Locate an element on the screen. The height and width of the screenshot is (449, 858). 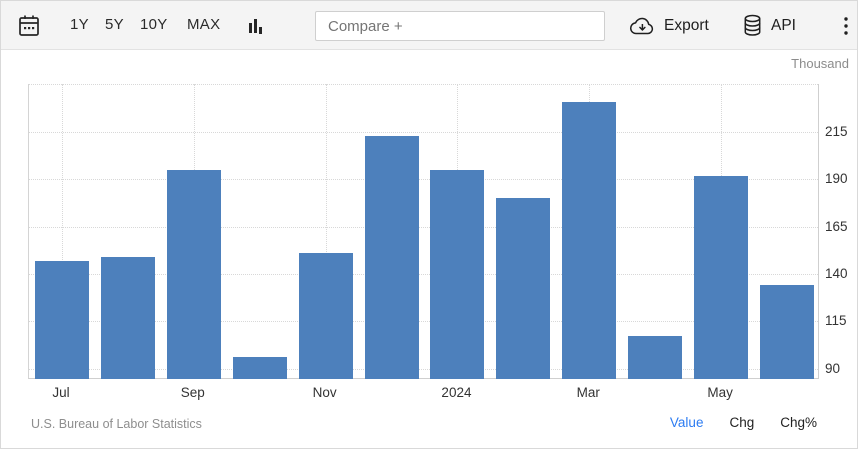
x-axis-tick-label: Jul is located at coordinates (61, 392).